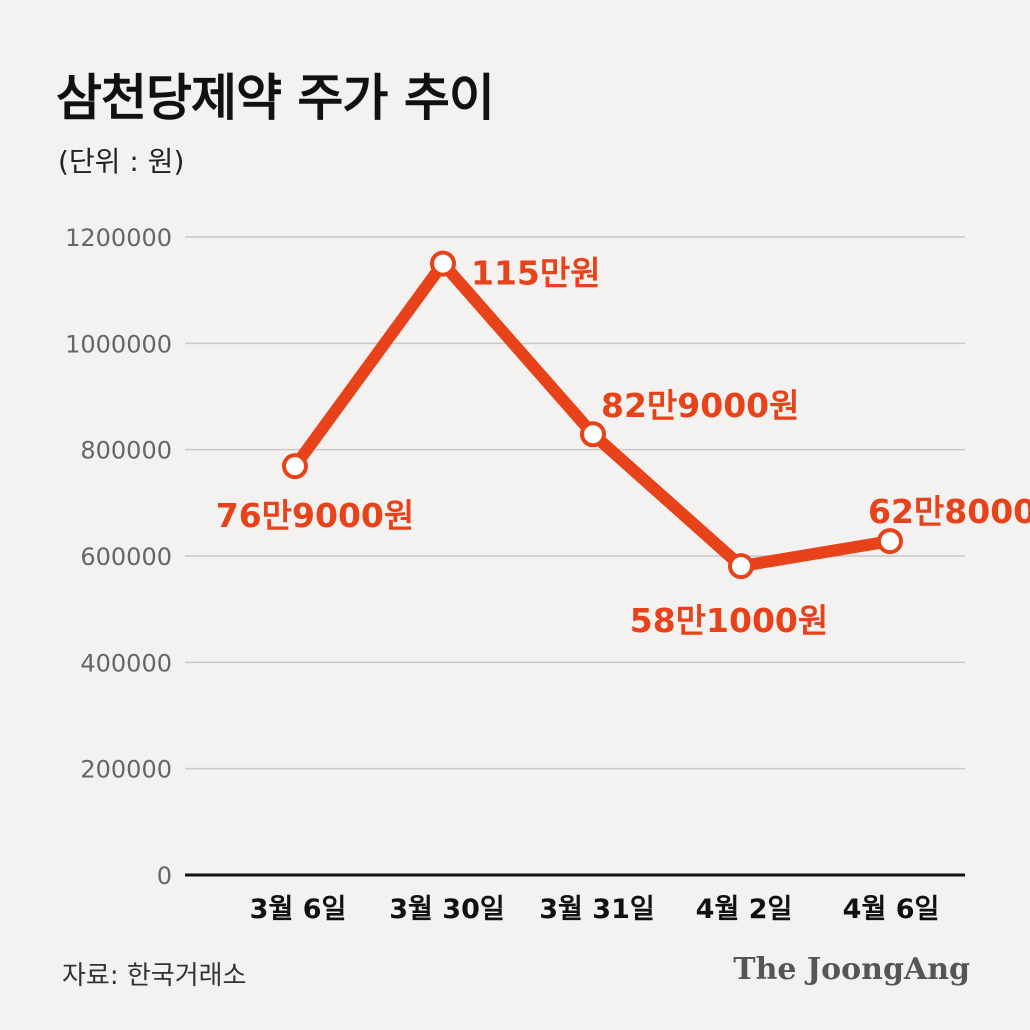  I want to click on x-tick-label: 3월 31일, so click(596, 909).